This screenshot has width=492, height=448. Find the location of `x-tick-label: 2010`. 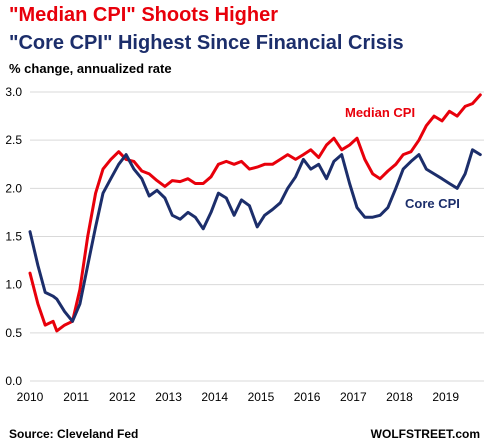

x-tick-label: 2010 is located at coordinates (30, 397).